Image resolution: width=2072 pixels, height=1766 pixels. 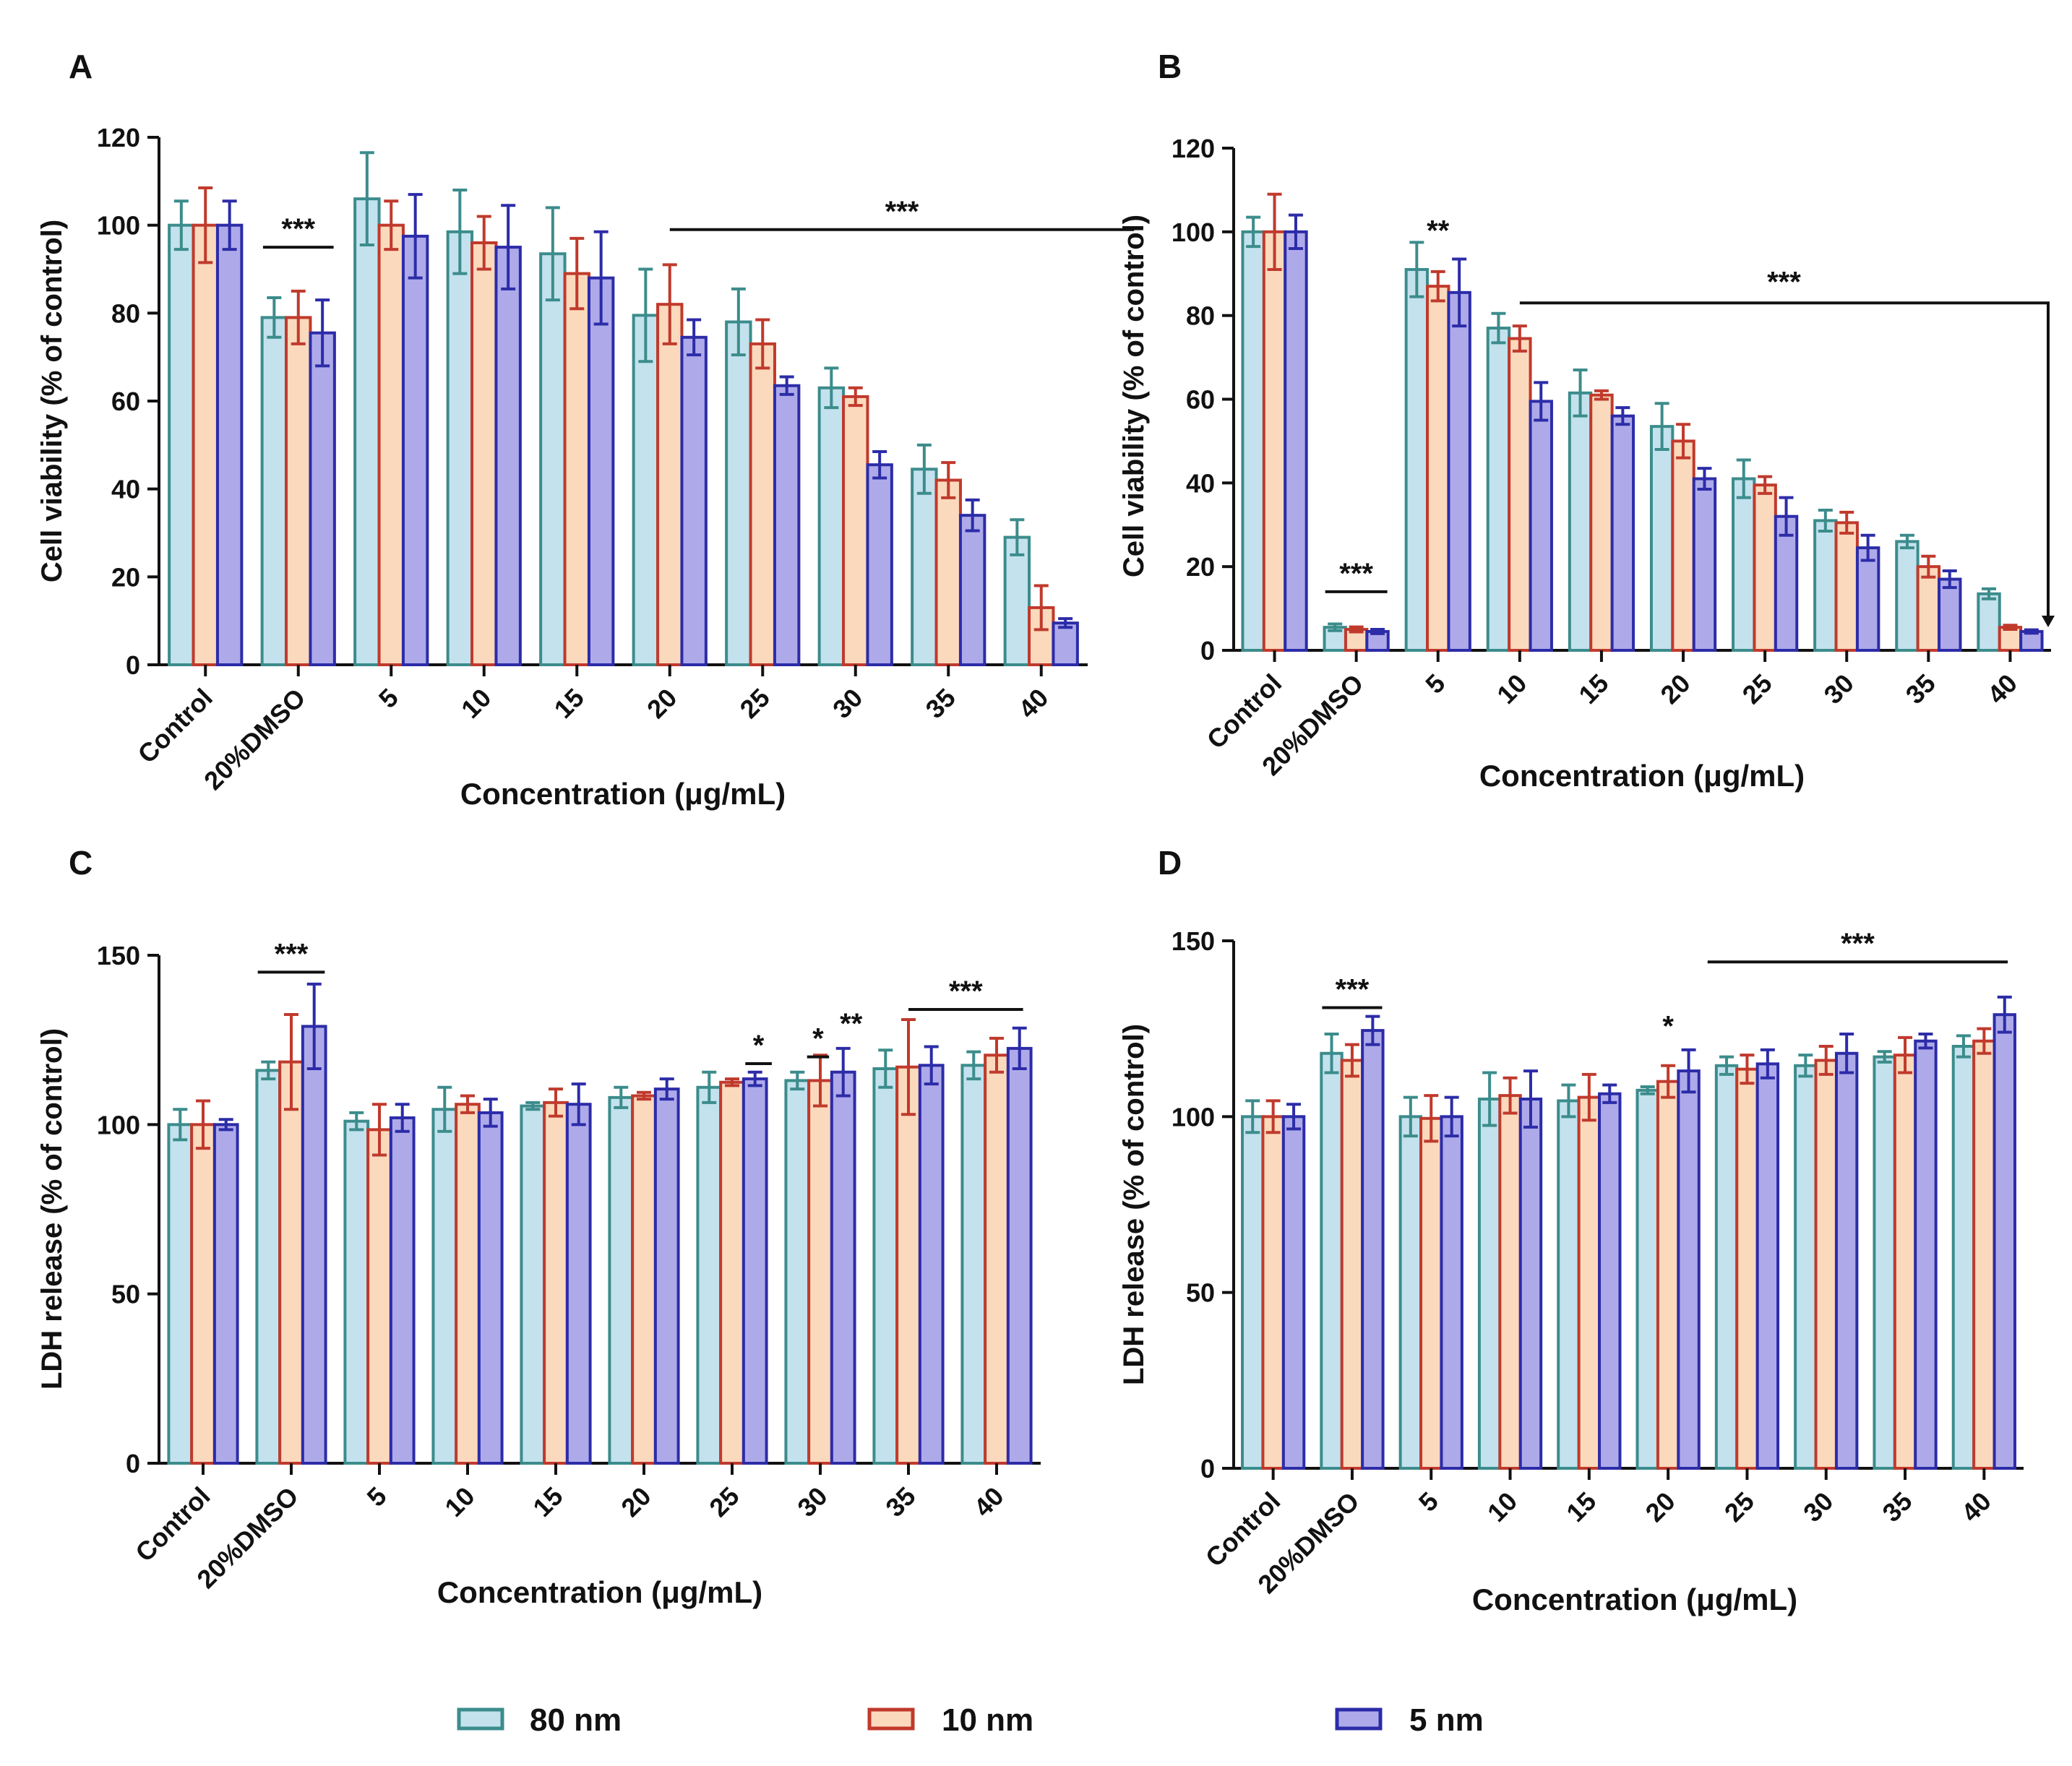 What do you see at coordinates (1065, 623) in the screenshot?
I see `error-bar-a-s2-c9` at bounding box center [1065, 623].